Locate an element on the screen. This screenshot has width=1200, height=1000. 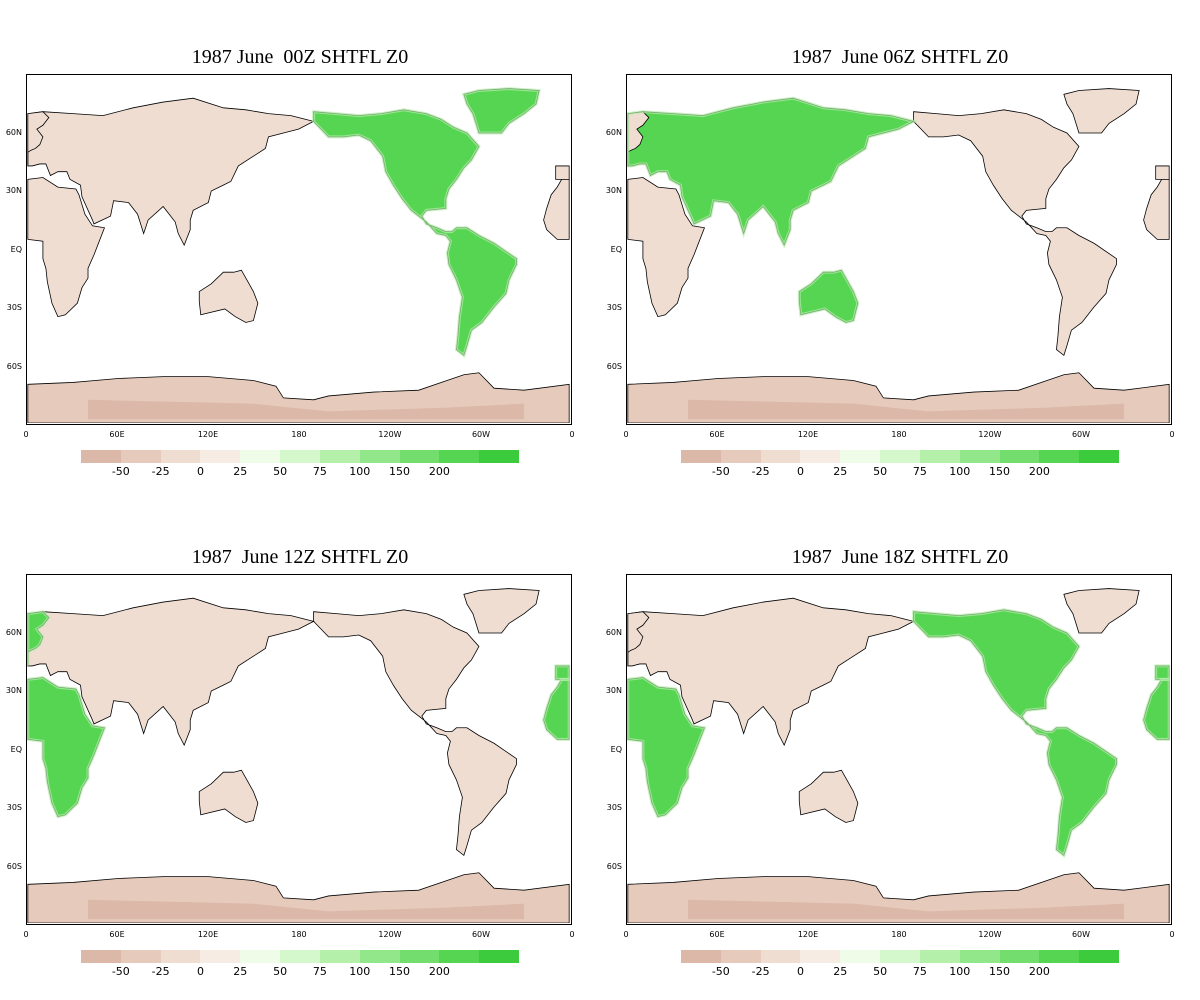
colorbar-tick-label: 25 is located at coordinates (840, 971).